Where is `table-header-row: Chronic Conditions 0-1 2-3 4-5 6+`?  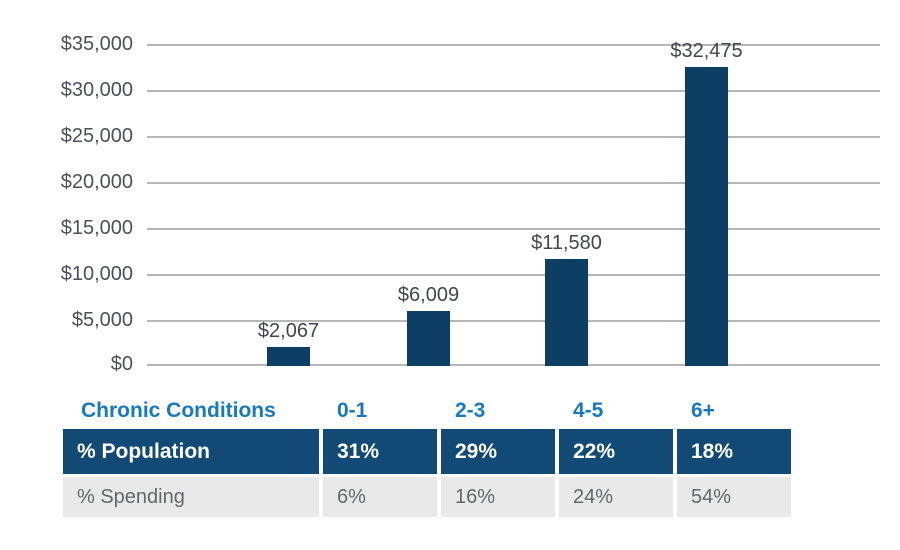 table-header-row: Chronic Conditions 0-1 2-3 4-5 6+ is located at coordinates (427, 411).